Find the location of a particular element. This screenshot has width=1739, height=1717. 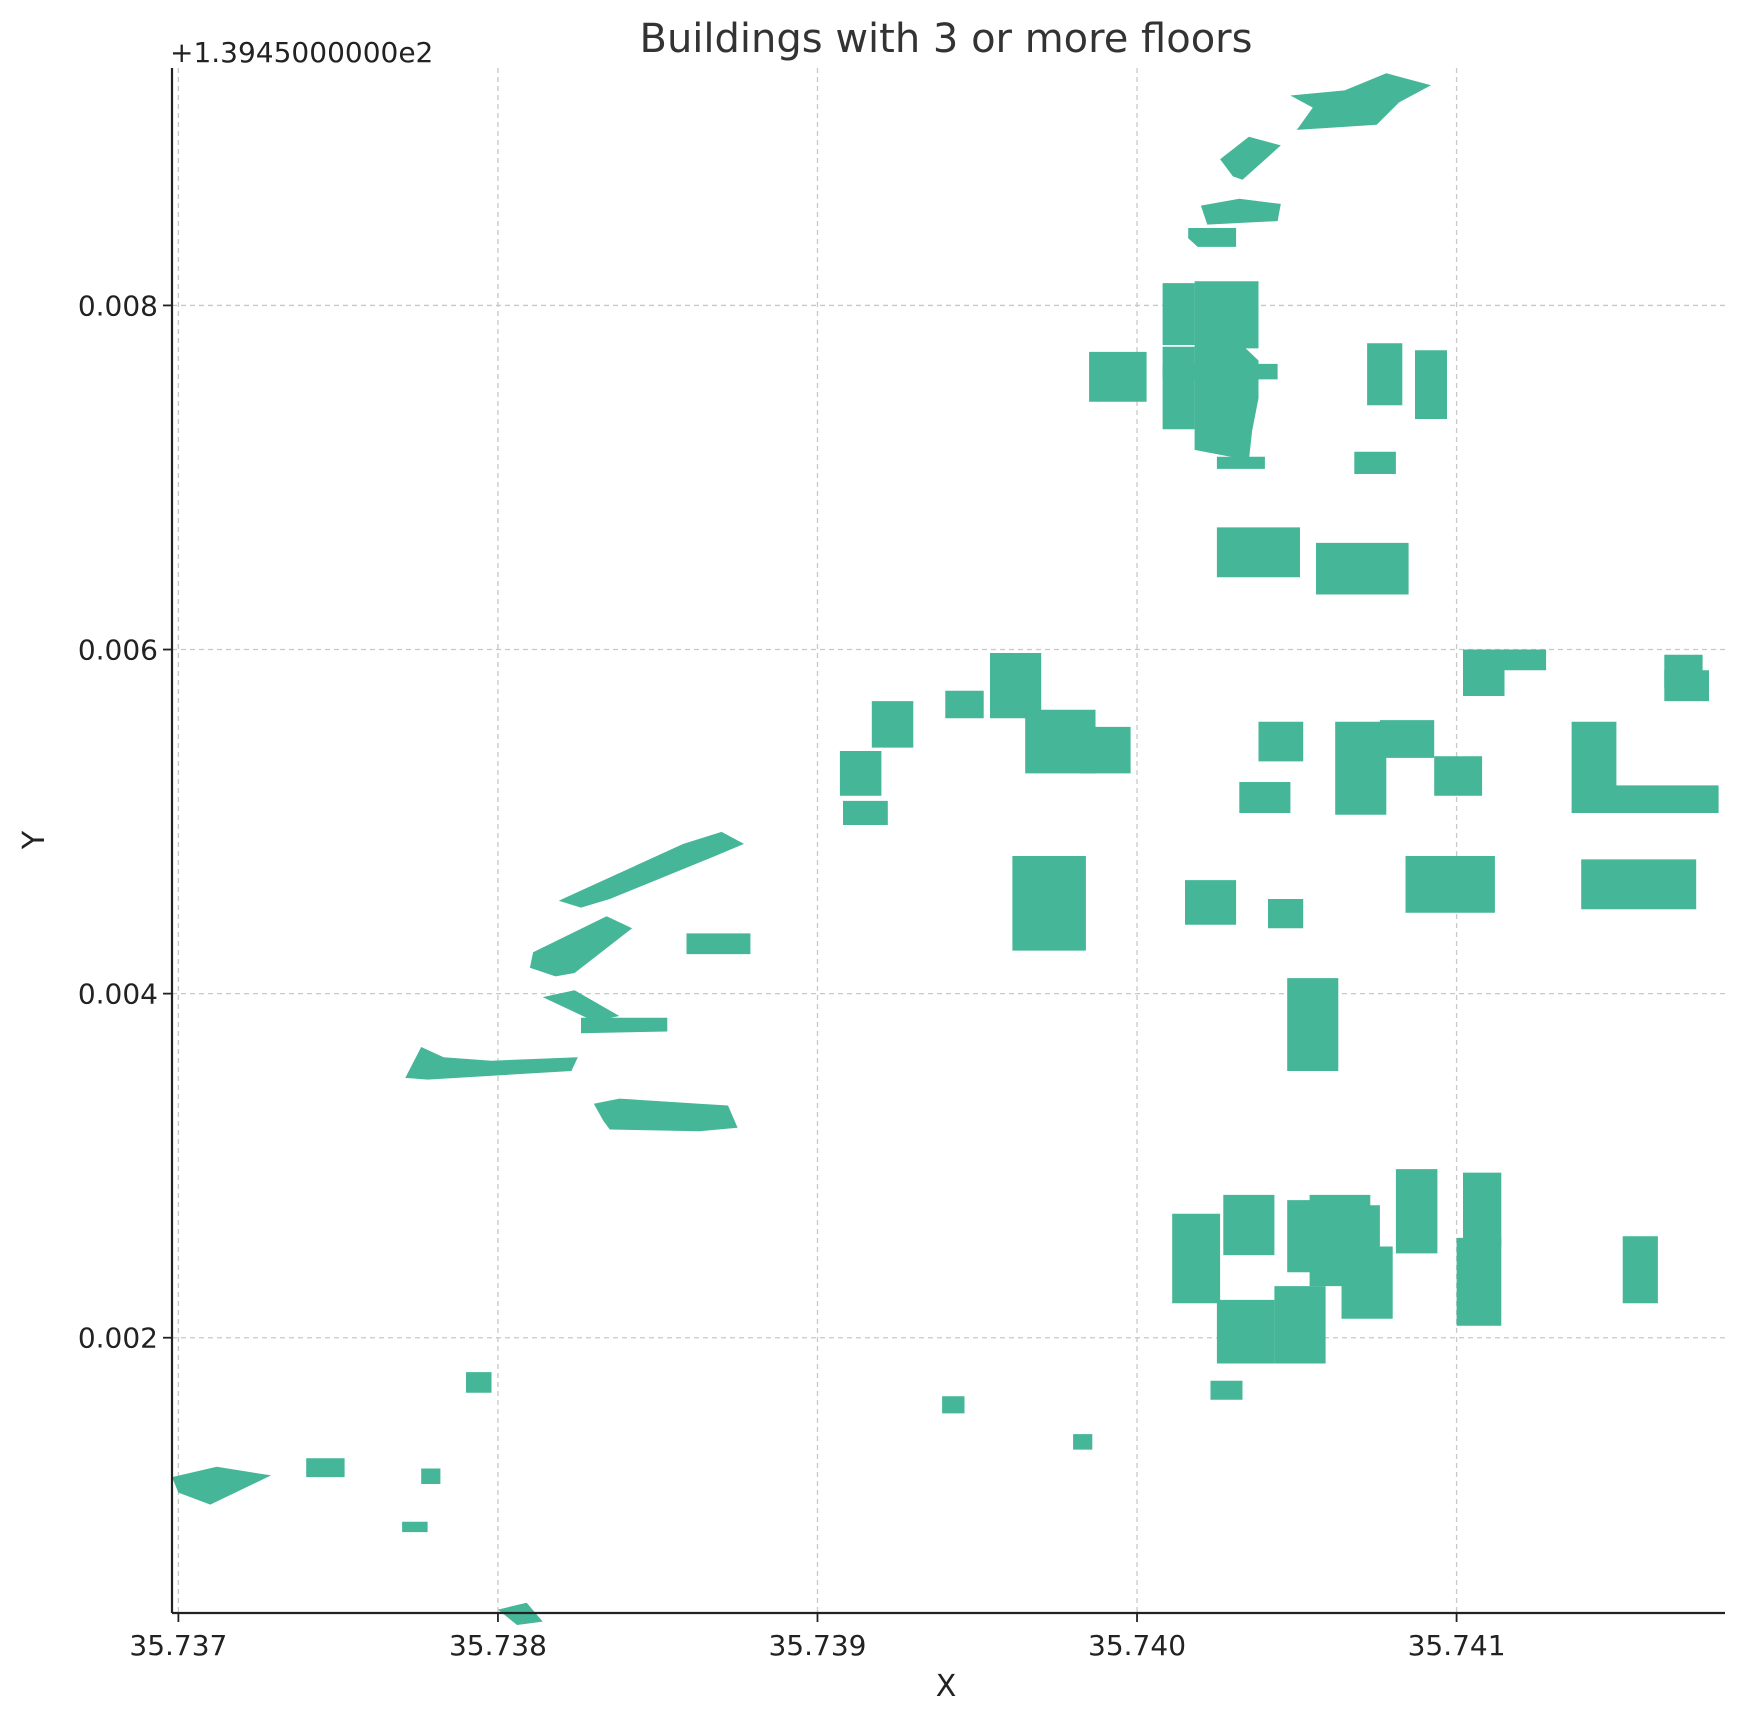

x-tick-label: 35.740 is located at coordinates (1137, 1645).